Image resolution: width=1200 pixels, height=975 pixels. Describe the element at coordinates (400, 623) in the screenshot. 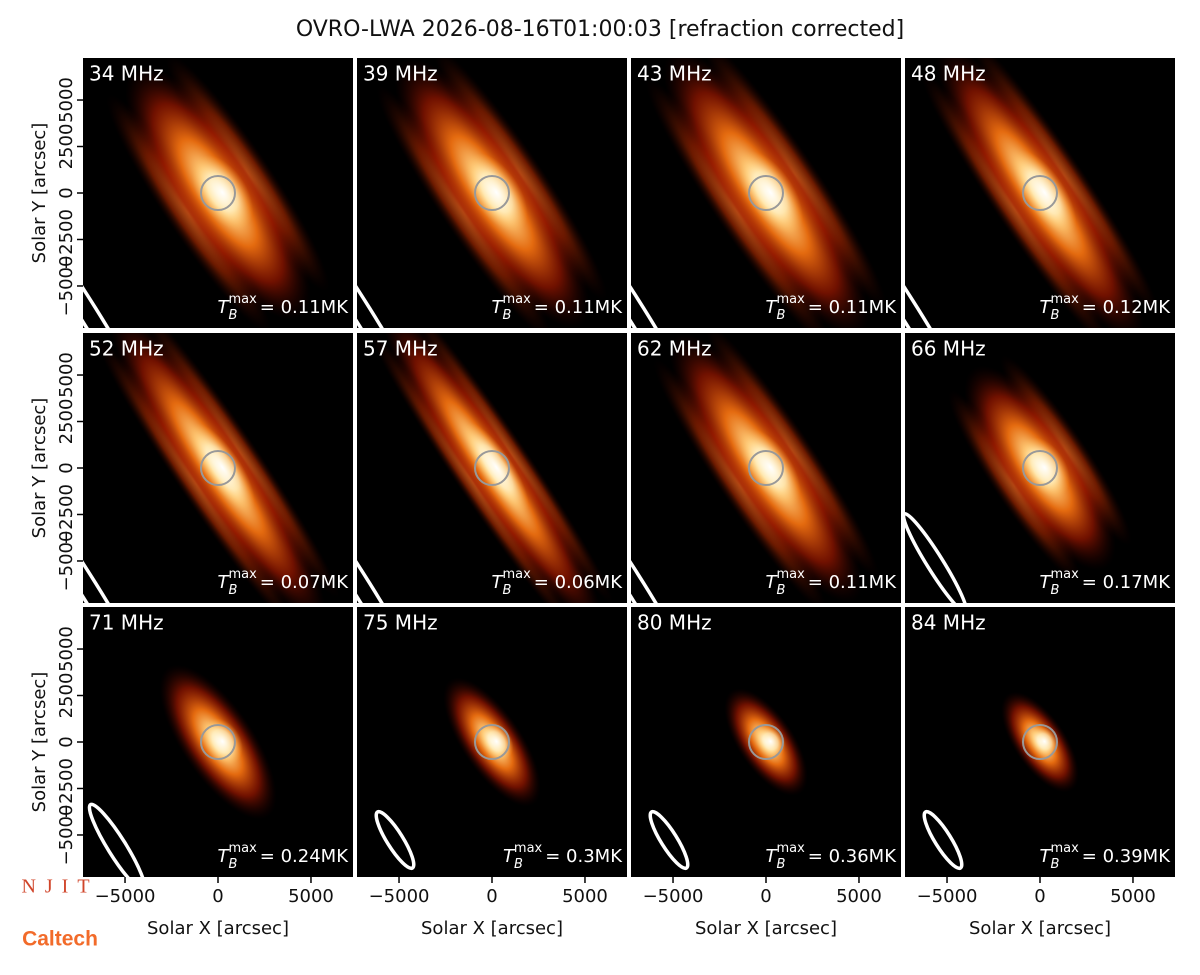

I see `frequency-label: 75 MHz` at that location.